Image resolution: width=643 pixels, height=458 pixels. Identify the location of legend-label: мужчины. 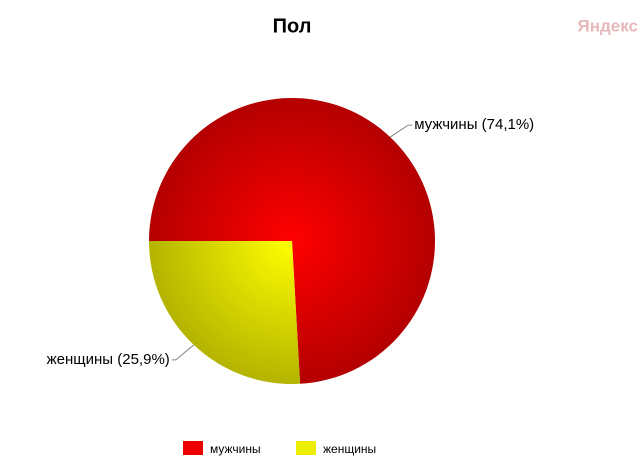
(235, 449).